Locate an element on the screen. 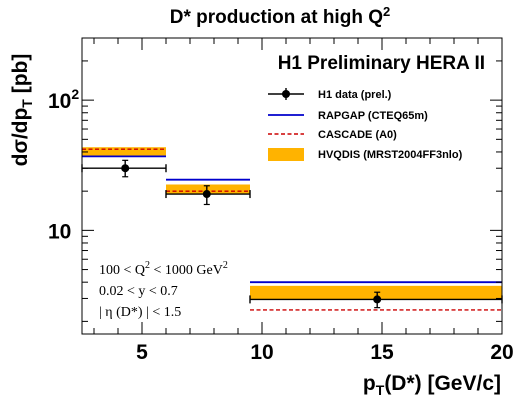  legend-label: H1 data (prel.) is located at coordinates (355, 95).